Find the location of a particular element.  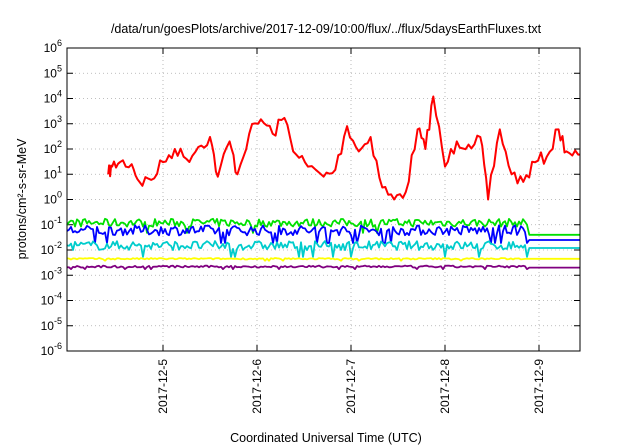

y-tick-label: 10⁰ is located at coordinates (53, 198).